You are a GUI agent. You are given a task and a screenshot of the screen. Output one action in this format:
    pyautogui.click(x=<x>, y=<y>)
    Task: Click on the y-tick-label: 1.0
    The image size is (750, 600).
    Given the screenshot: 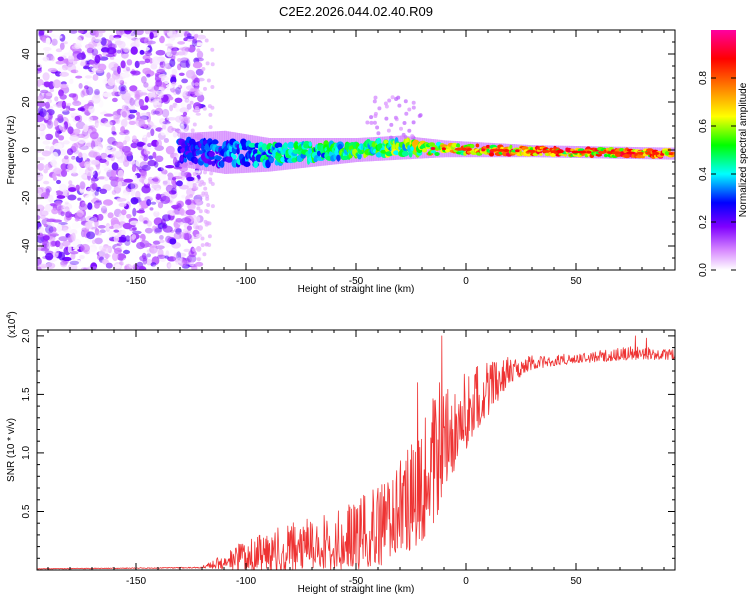 What is the action you would take?
    pyautogui.click(x=26, y=453)
    